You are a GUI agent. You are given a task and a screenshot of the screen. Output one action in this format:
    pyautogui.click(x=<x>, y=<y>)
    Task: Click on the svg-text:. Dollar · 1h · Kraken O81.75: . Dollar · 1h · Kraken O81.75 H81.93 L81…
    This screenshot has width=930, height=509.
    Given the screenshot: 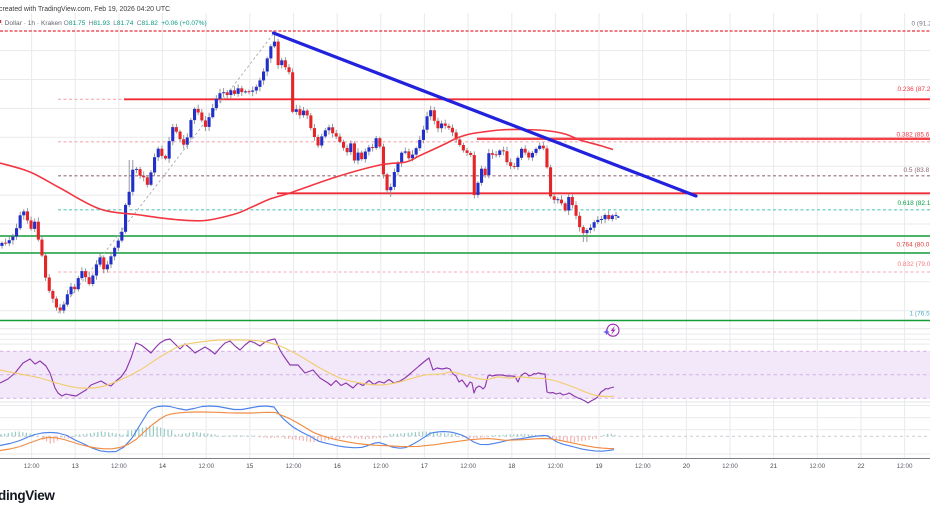 What is the action you would take?
    pyautogui.click(x=104, y=23)
    